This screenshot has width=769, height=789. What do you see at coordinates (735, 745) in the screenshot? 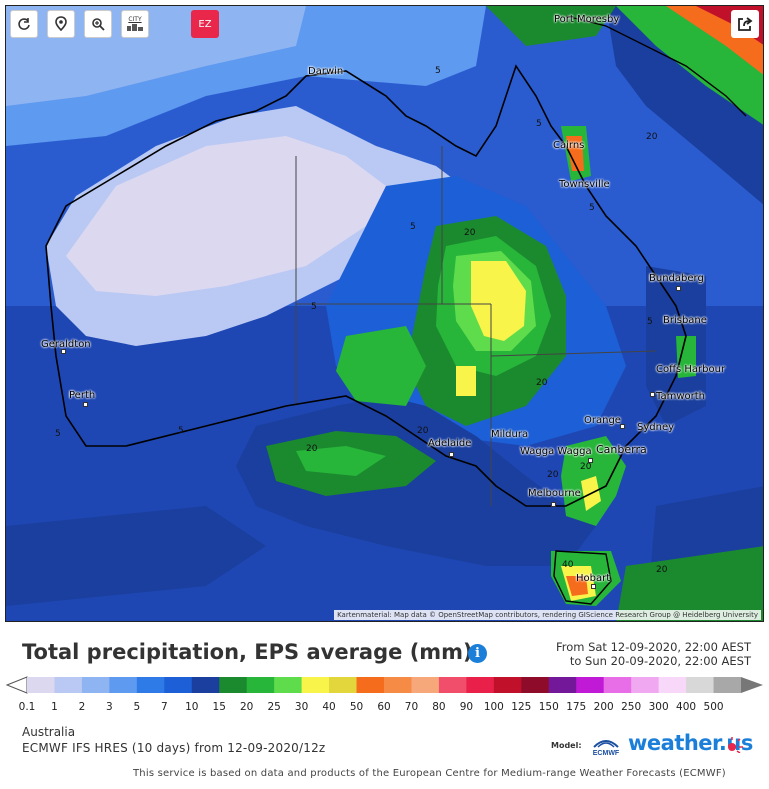
I see `sun-icon` at bounding box center [735, 745].